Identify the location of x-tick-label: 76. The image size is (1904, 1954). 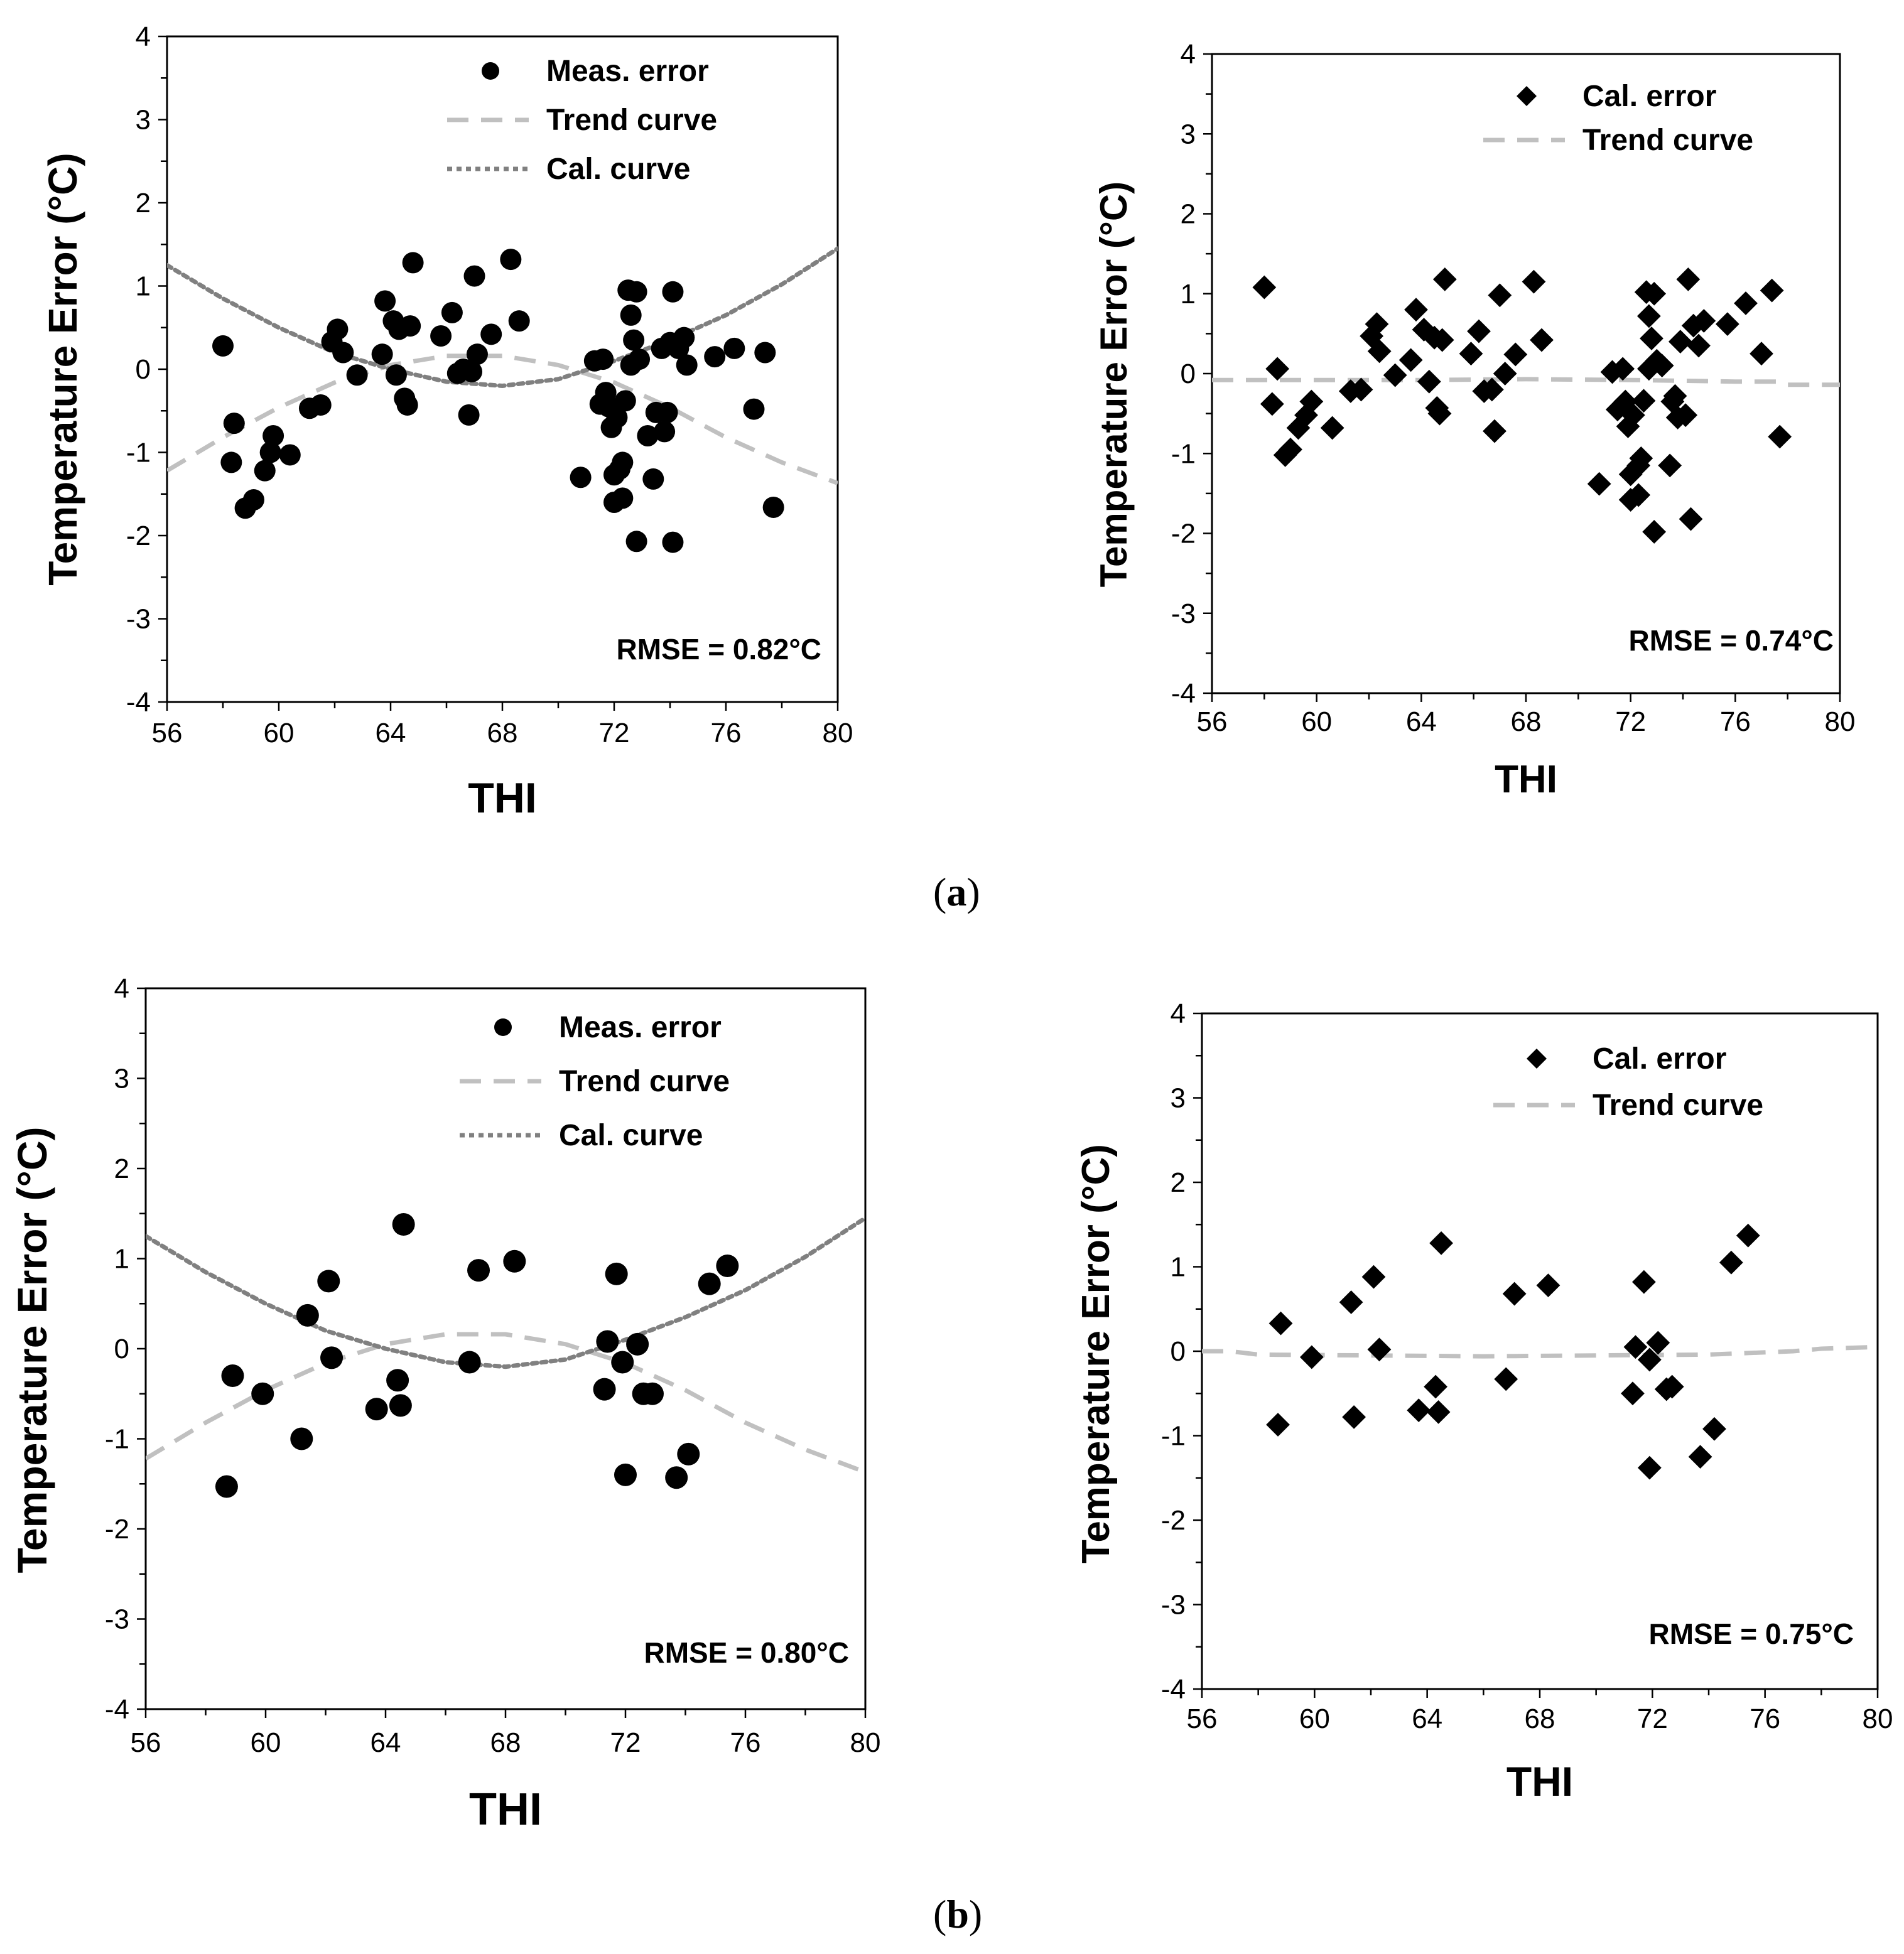
(1735, 721).